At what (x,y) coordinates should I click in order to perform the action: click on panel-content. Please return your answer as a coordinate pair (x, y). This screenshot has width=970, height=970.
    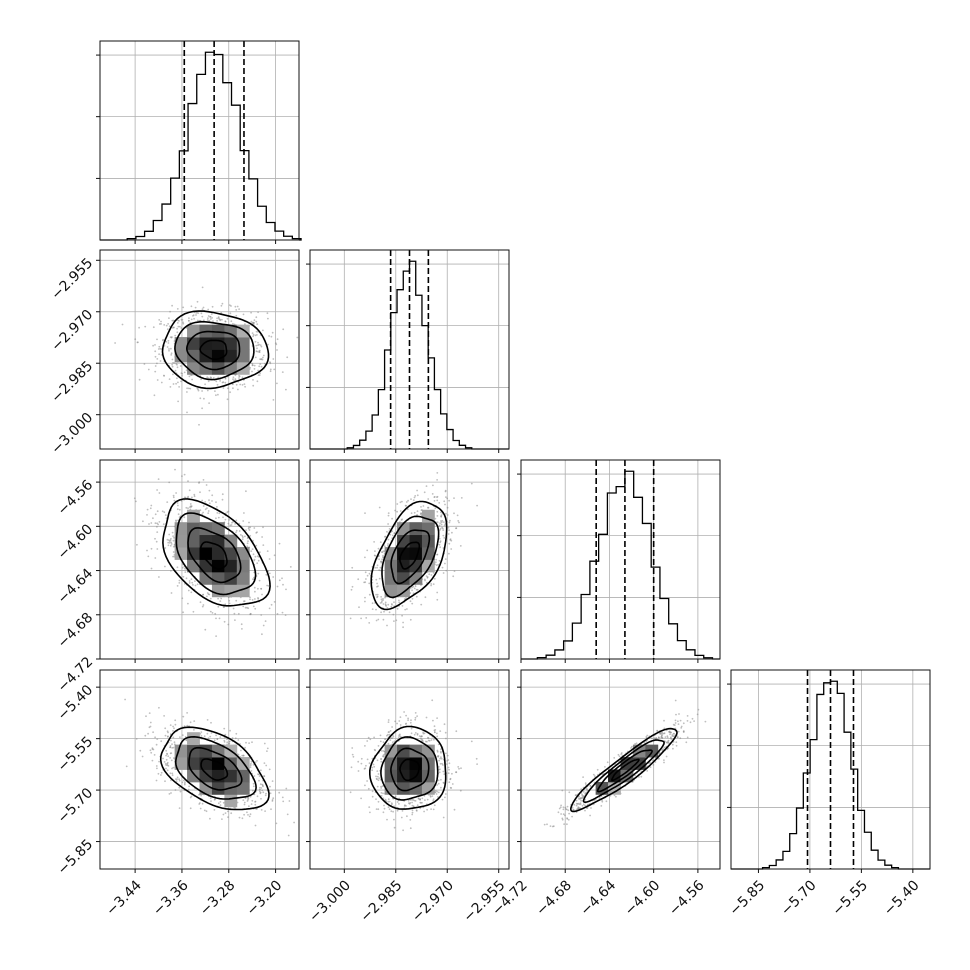
    Looking at the image, I should click on (620, 769).